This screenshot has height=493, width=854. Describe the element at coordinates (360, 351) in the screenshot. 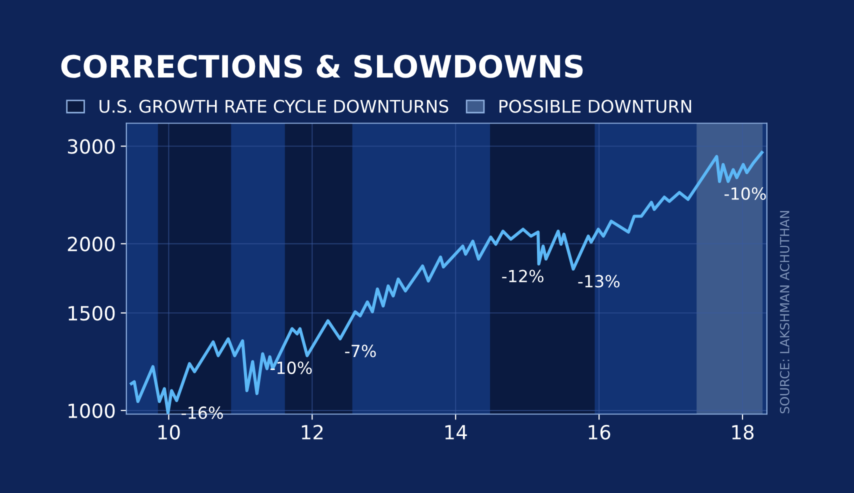

I see `annotation: -7%` at that location.